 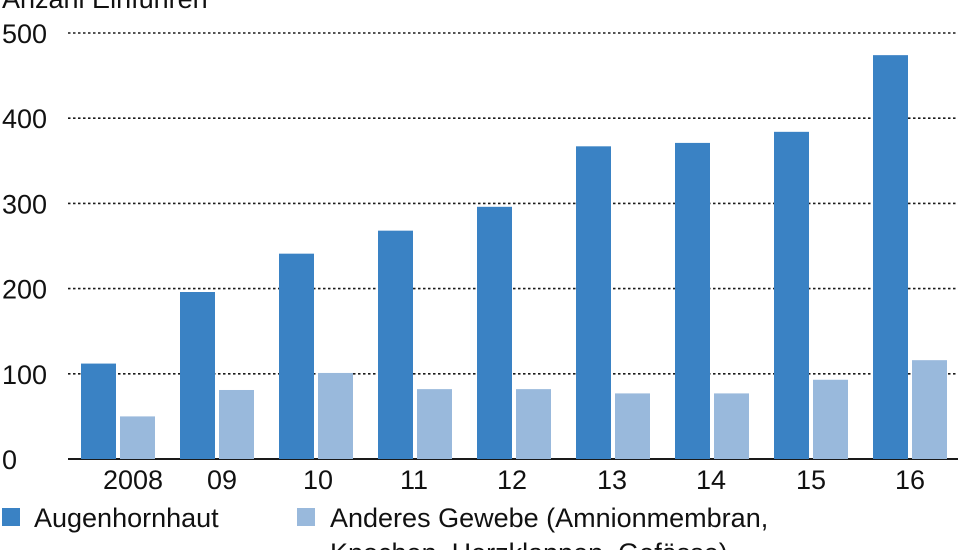 I want to click on y-tick-label: 100, so click(x=24, y=375).